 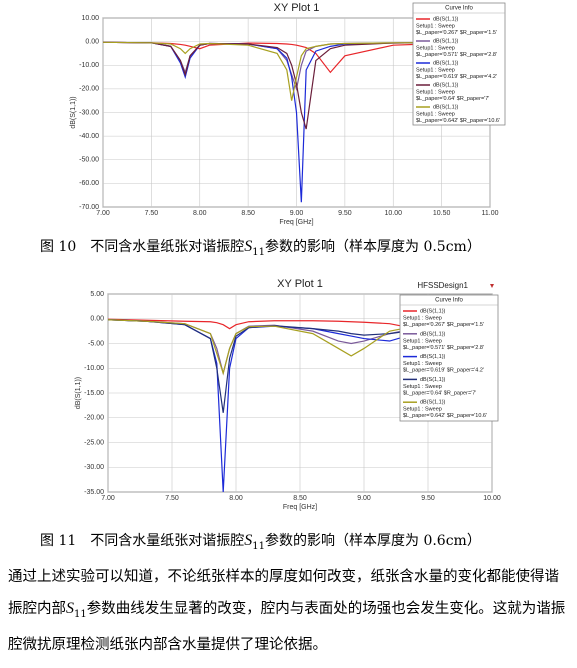 I want to click on caption-text: 图 11 不同含水量纸张对谐振腔, so click(x=142, y=541).